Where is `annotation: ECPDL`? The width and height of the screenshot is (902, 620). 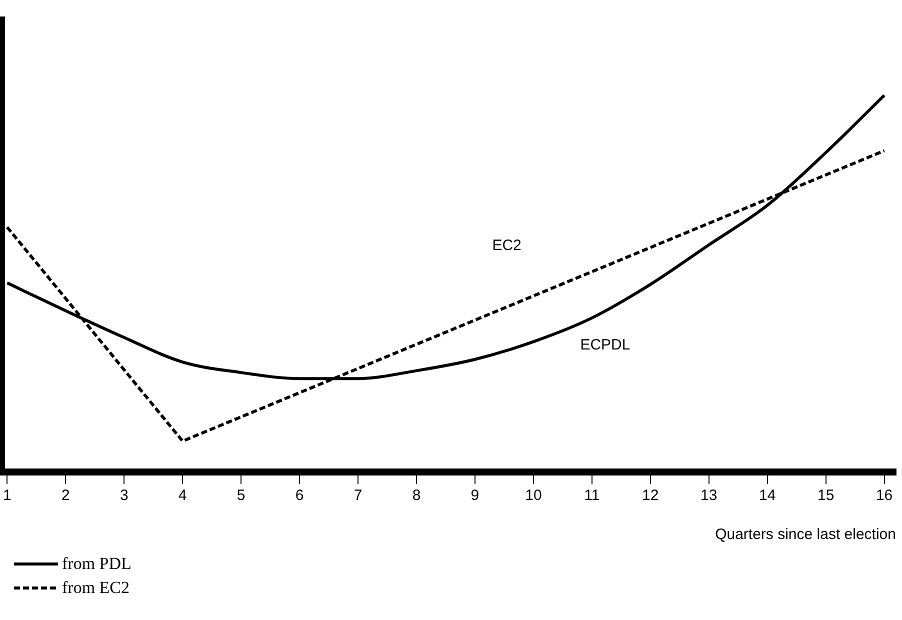
annotation: ECPDL is located at coordinates (605, 345).